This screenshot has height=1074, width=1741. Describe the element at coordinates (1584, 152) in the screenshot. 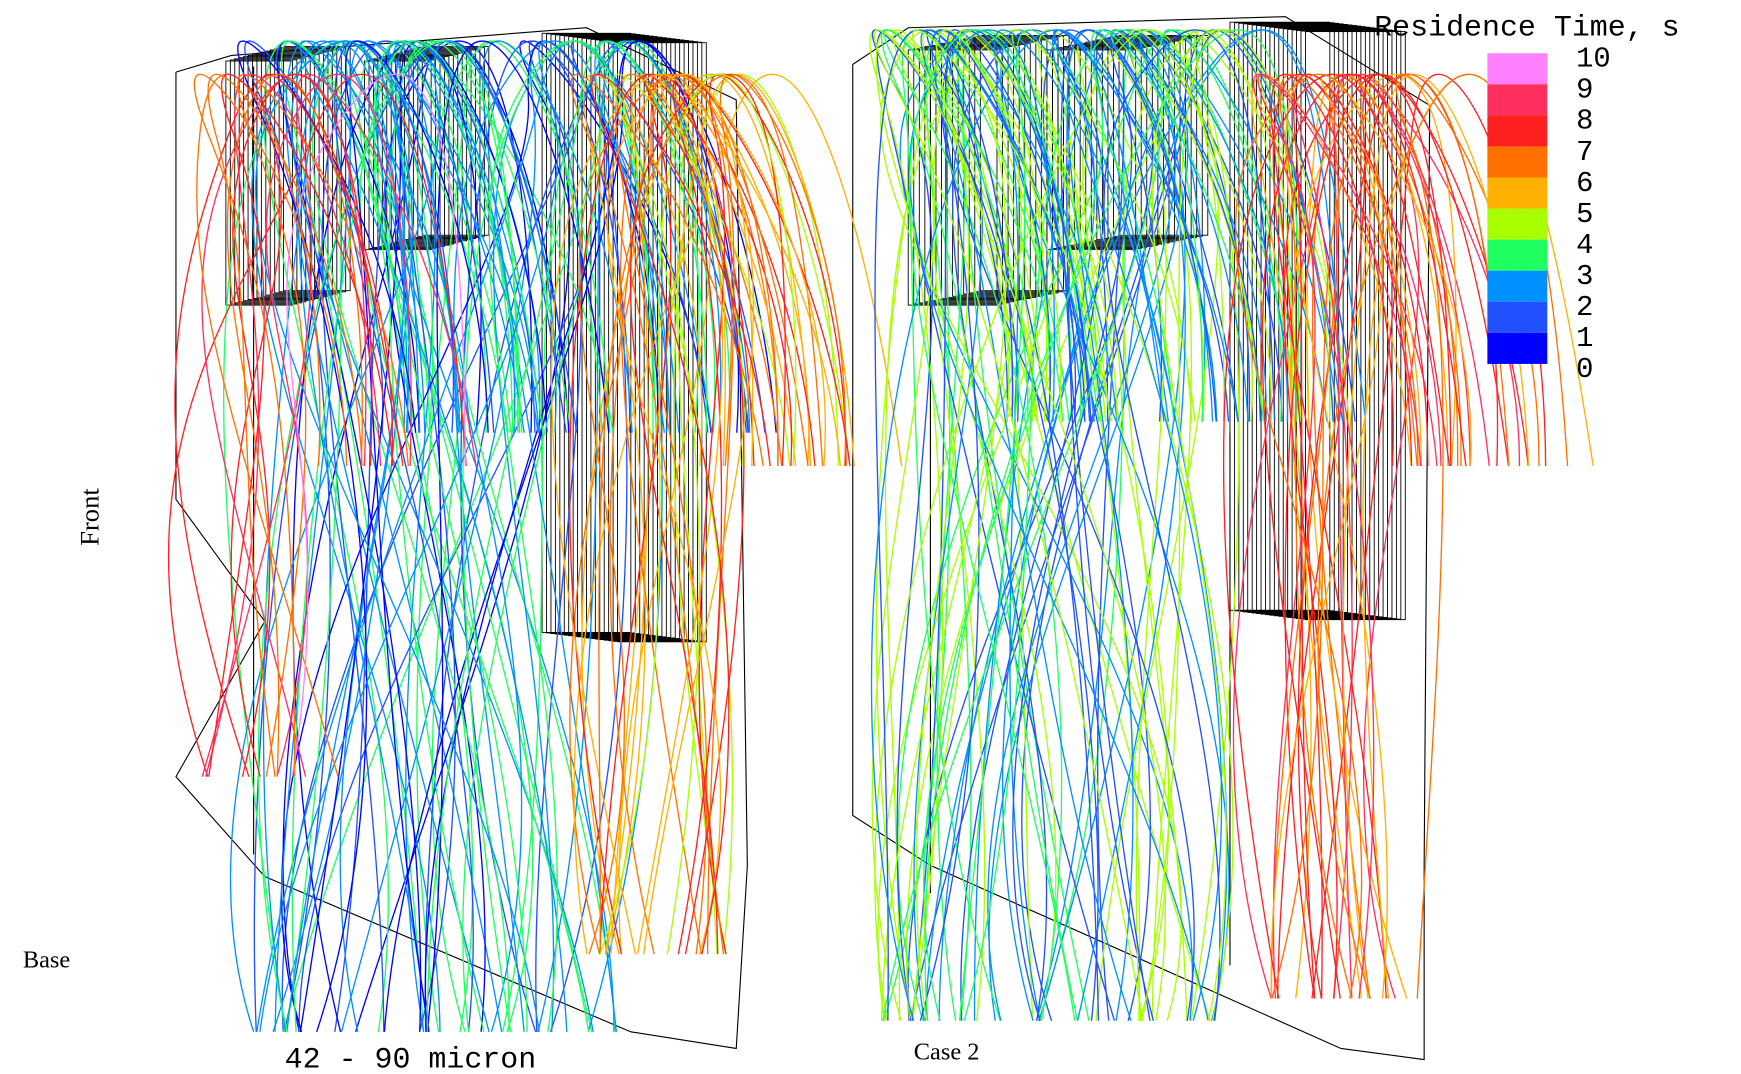

I see `legend-tick-label: 7` at that location.